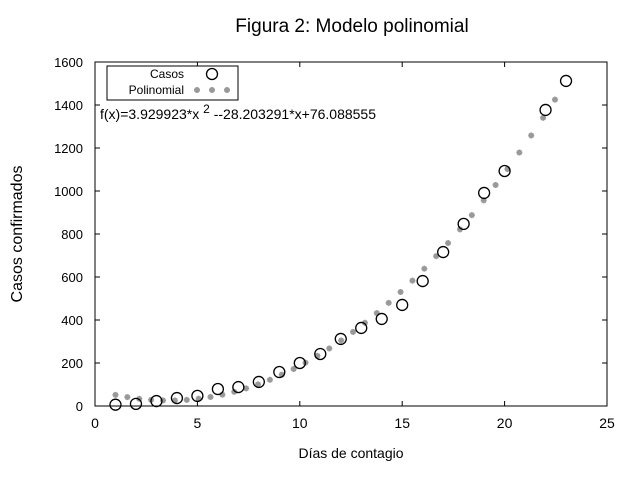 This screenshot has height=480, width=640. I want to click on fit-annotation-main: f(x)=3.929923*x, so click(151, 114).